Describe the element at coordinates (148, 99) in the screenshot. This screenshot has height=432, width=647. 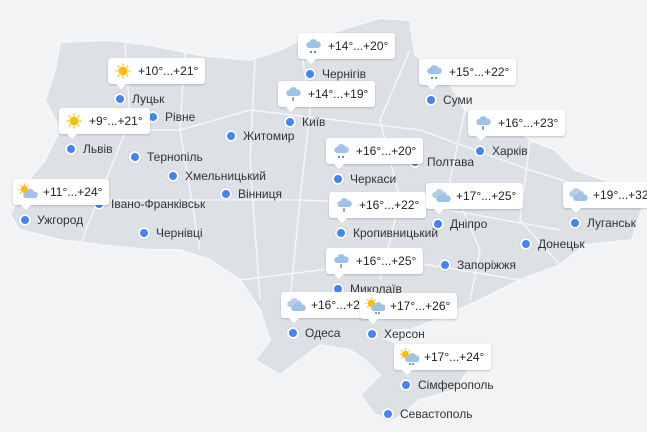
I see `city-name: Луцьк` at that location.